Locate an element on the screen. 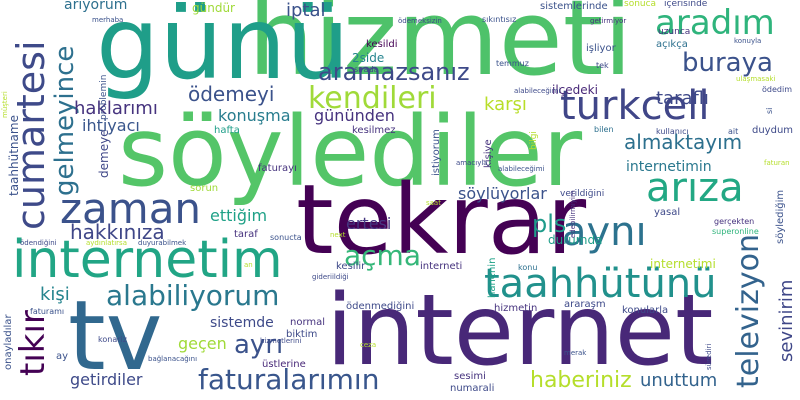  word-taahhutunu: taahhütünü is located at coordinates (600, 284).